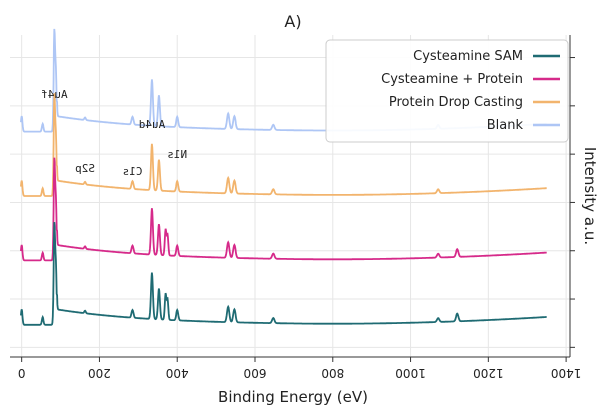  What do you see at coordinates (292, 21) in the screenshot?
I see `chart-title: A)` at bounding box center [292, 21].